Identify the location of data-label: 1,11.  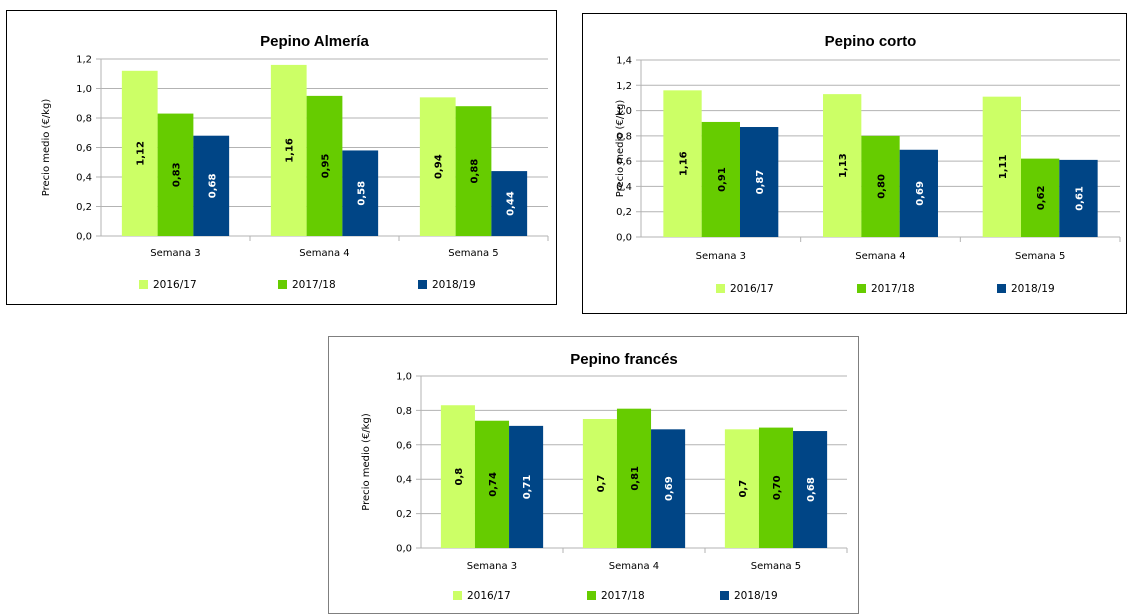
(1003, 166).